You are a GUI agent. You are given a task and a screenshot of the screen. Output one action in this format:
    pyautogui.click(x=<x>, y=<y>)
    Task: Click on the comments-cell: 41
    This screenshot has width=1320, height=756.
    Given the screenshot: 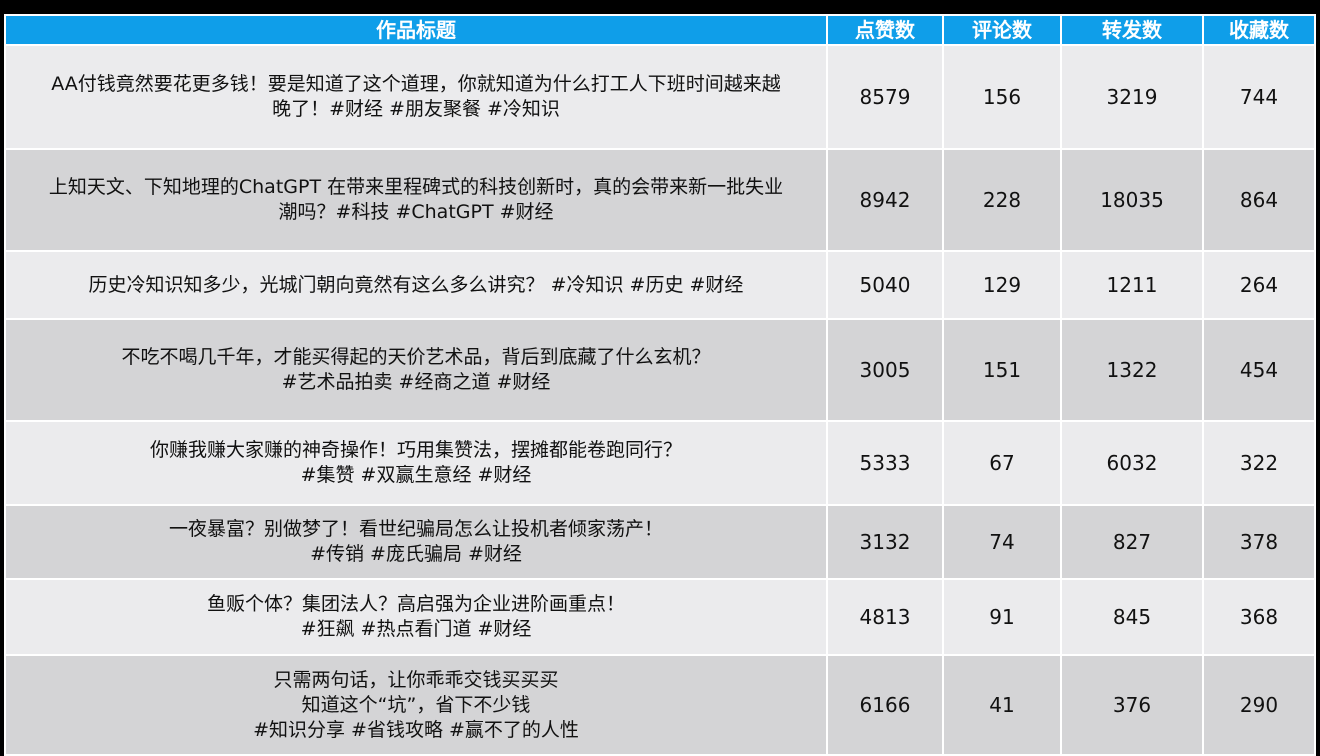 What is the action you would take?
    pyautogui.click(x=1002, y=705)
    